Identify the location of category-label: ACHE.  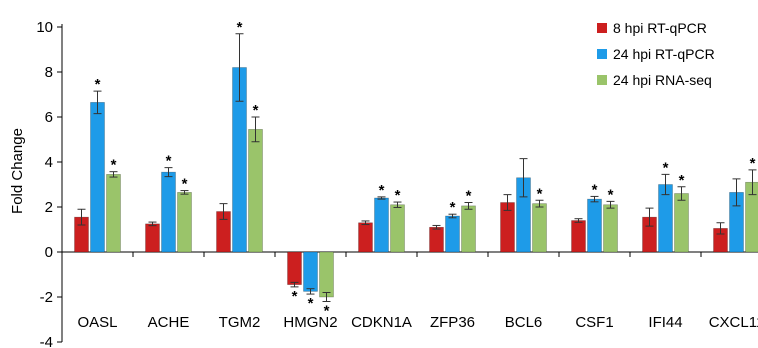
(169, 322).